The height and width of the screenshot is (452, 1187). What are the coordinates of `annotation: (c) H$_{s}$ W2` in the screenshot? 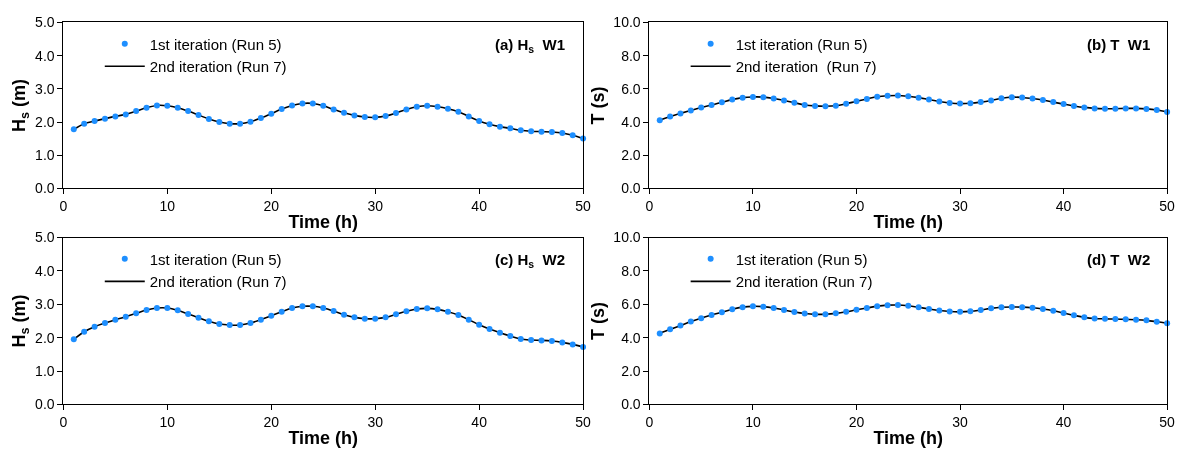 It's located at (530, 261).